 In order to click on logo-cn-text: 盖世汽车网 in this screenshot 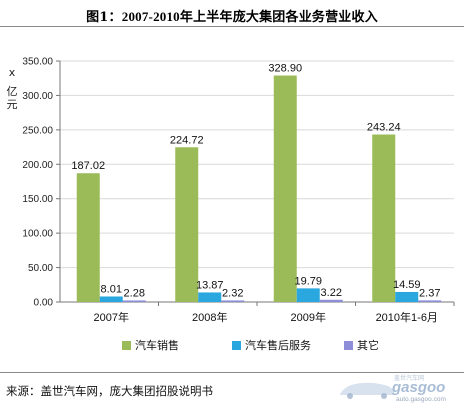, I will do `click(409, 378)`.